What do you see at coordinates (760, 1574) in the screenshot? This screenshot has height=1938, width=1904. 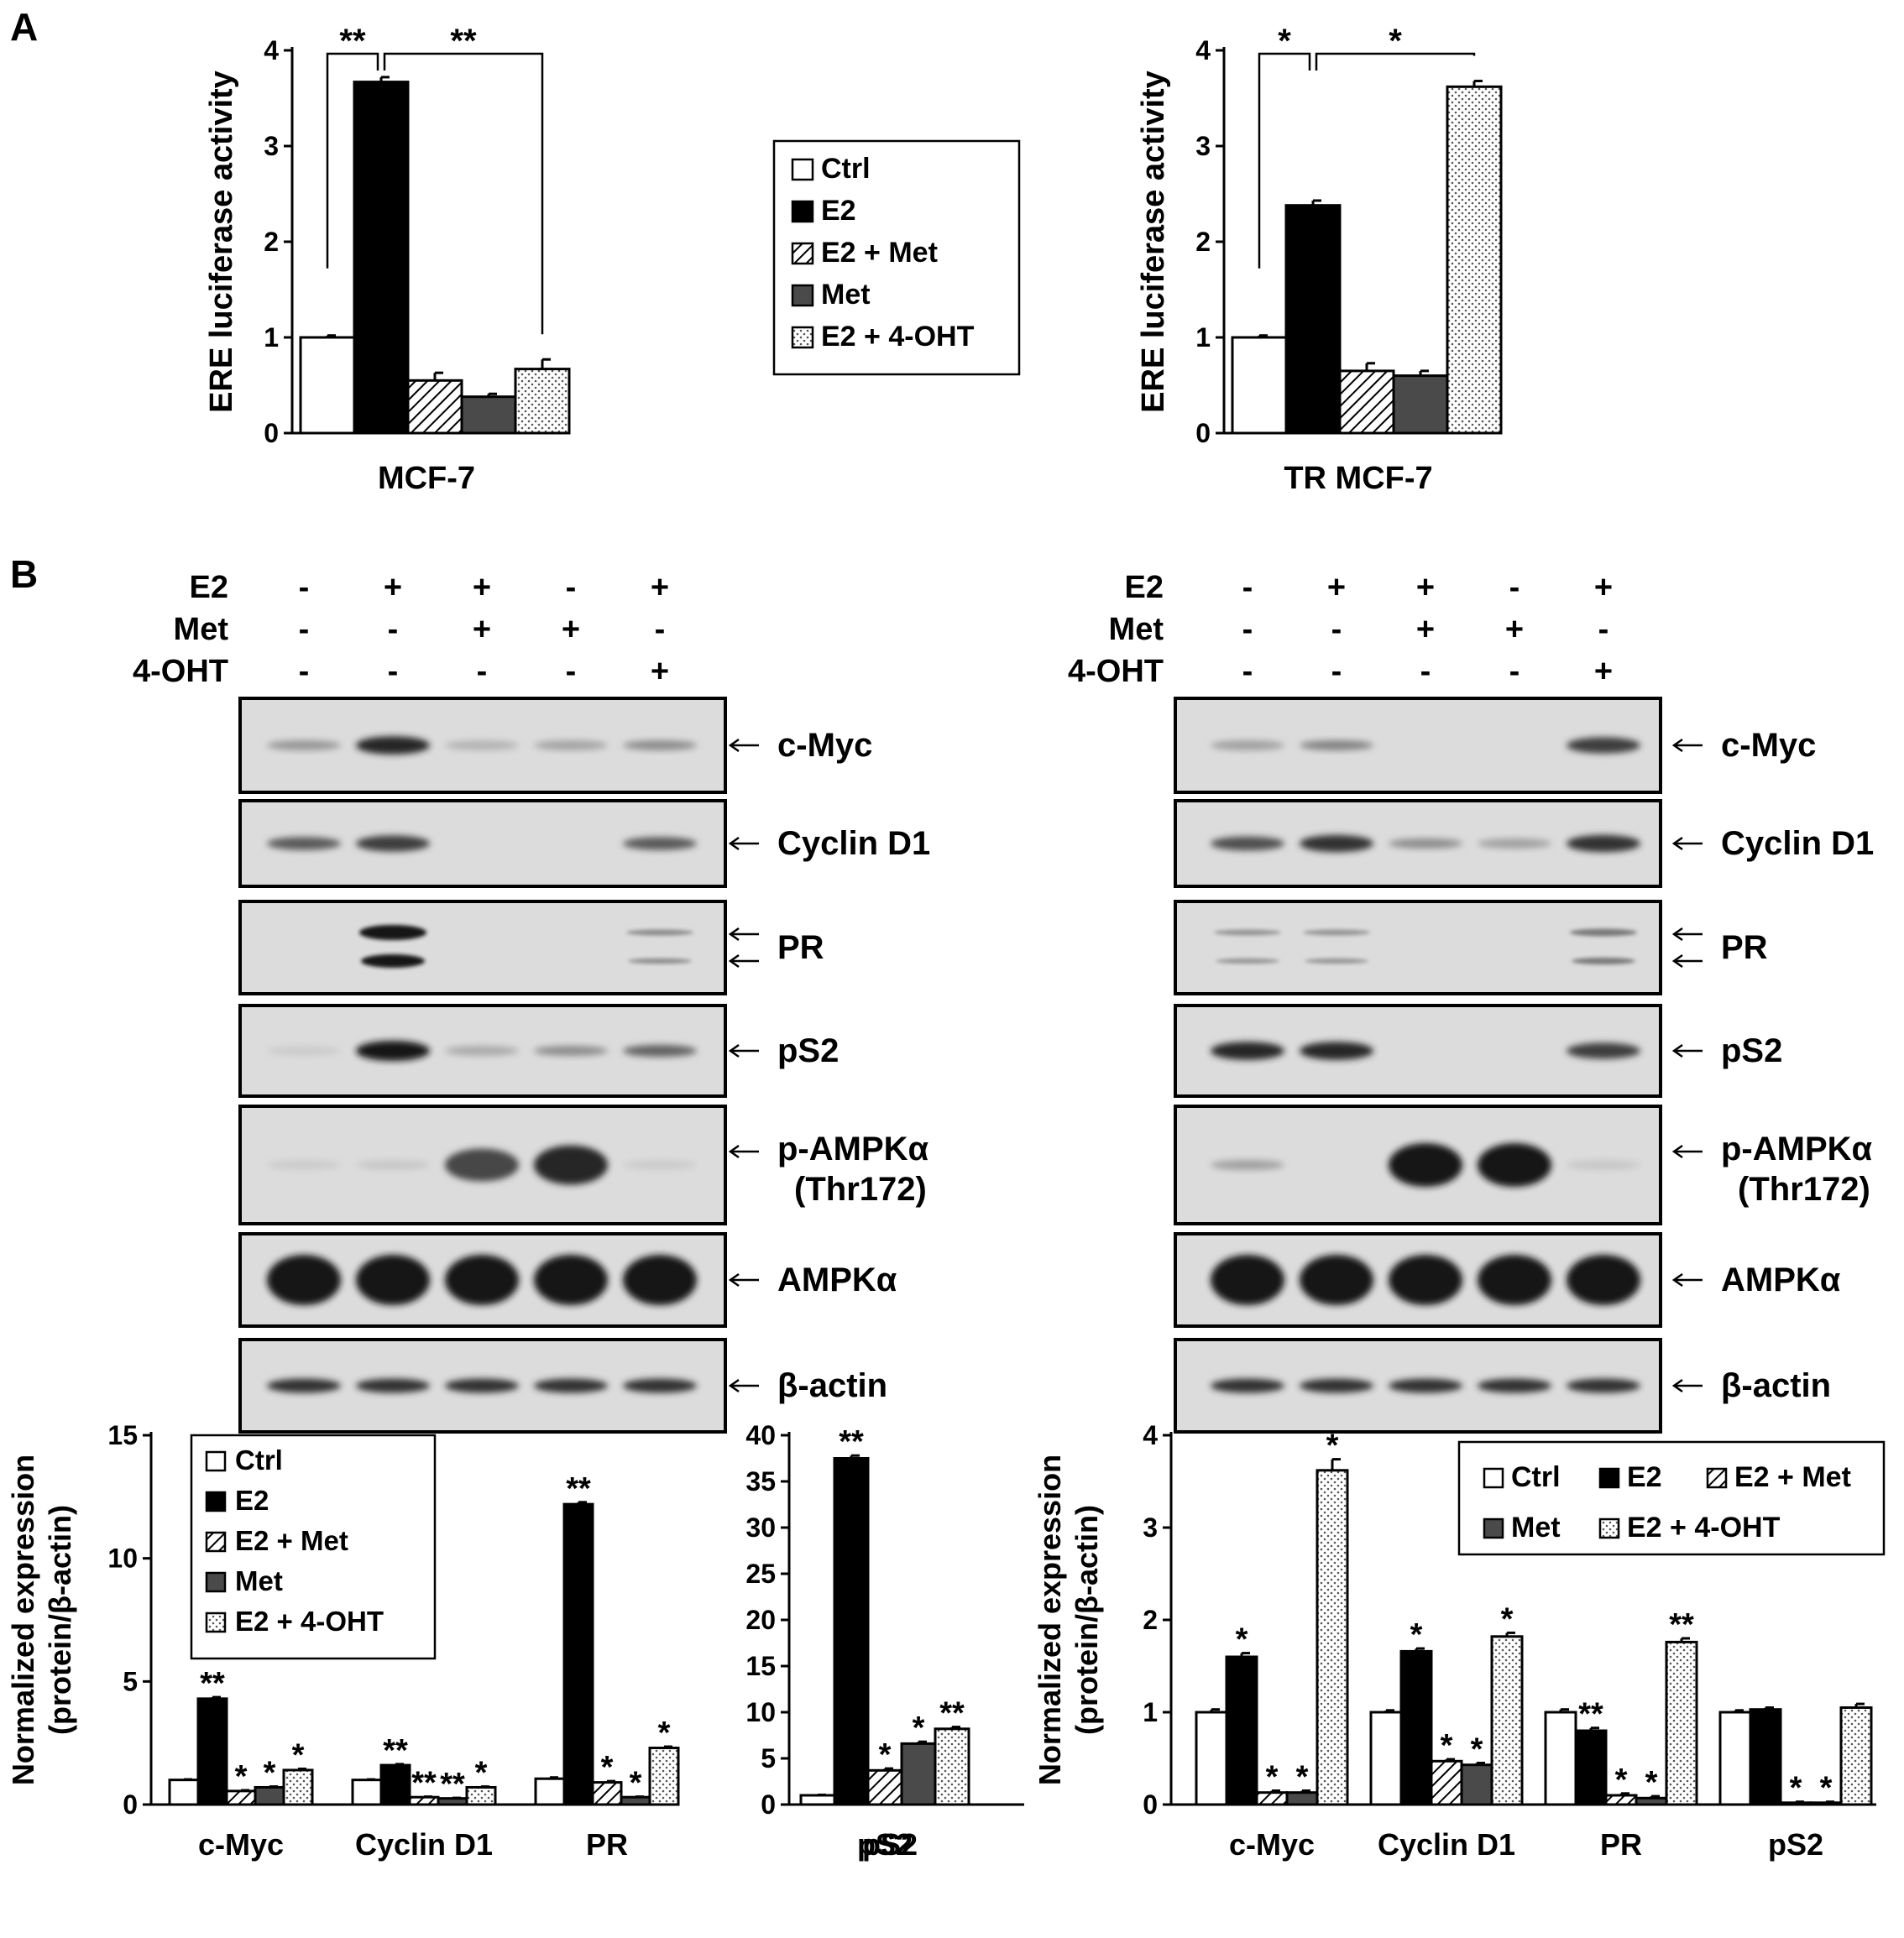 I see `y-tick-label: 25` at bounding box center [760, 1574].